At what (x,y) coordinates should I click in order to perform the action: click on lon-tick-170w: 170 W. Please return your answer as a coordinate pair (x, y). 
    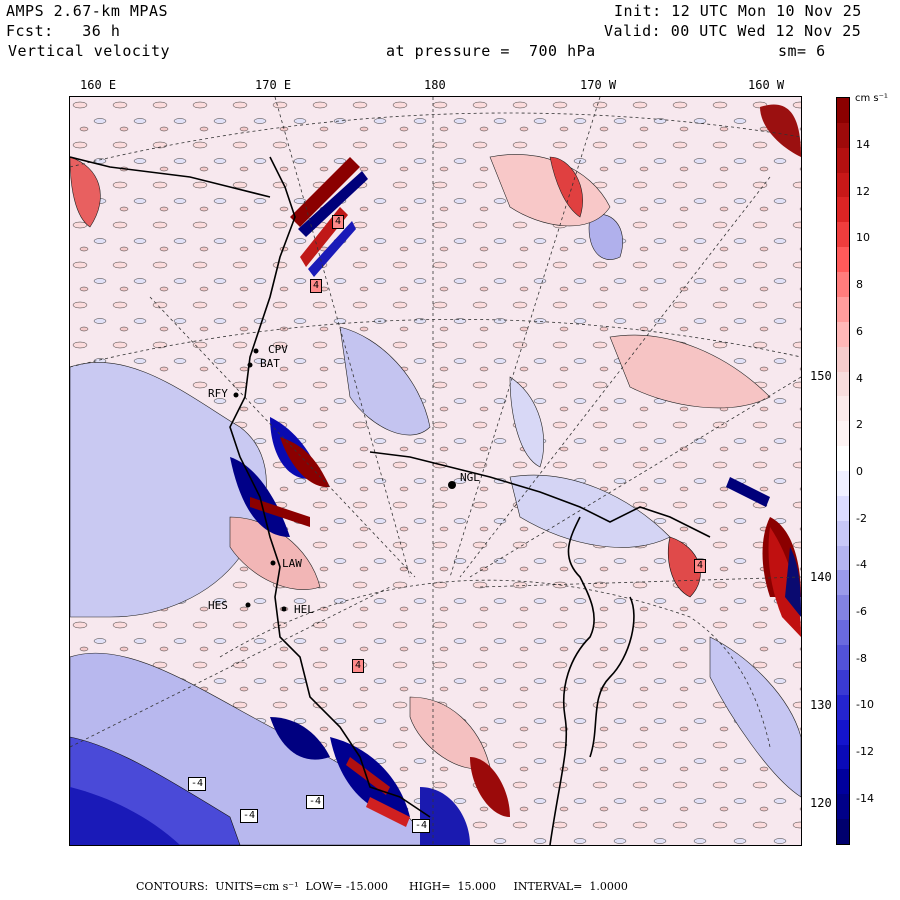
    Looking at the image, I should click on (598, 85).